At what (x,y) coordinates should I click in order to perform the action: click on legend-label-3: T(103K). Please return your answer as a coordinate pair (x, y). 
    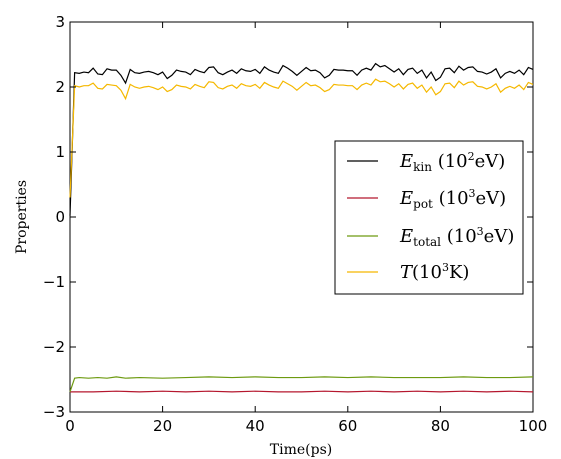
    Looking at the image, I should click on (434, 272).